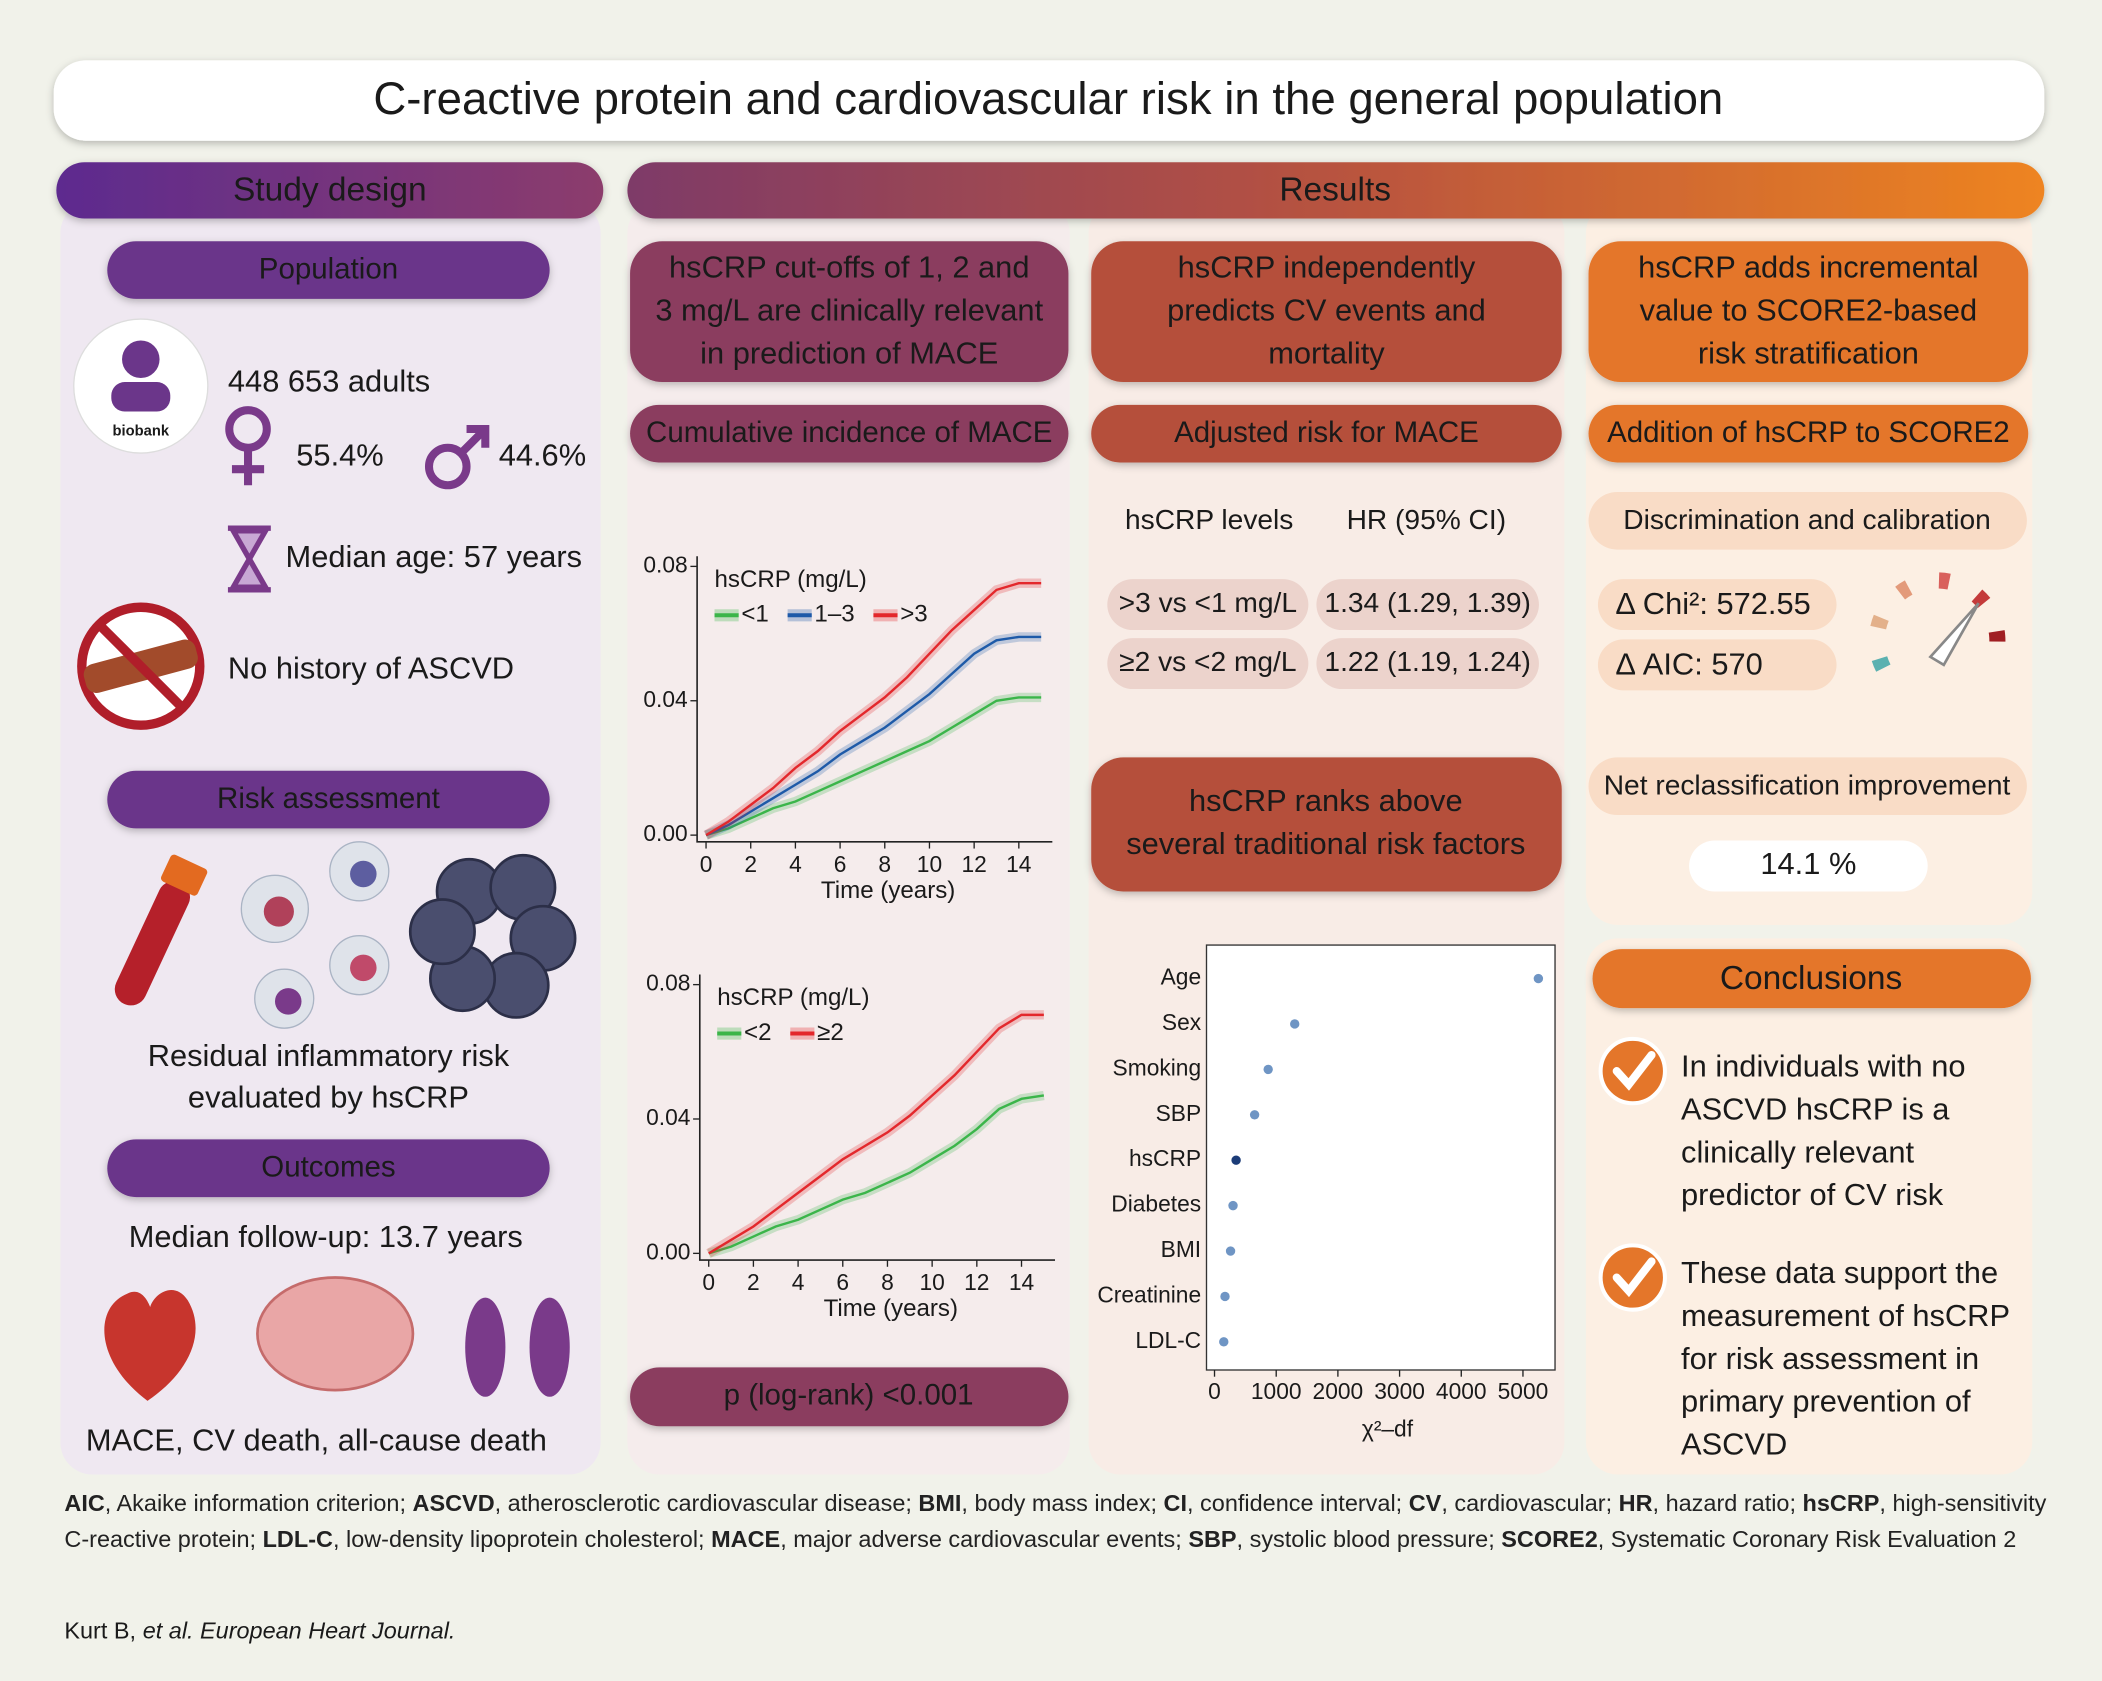 The image size is (2102, 1681). I want to click on history: No history of ASCVD, so click(371, 667).